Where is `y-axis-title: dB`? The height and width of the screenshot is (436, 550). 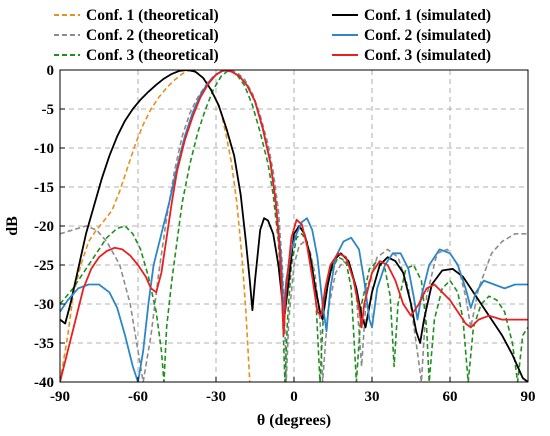
y-axis-title: dB is located at coordinates (12, 226).